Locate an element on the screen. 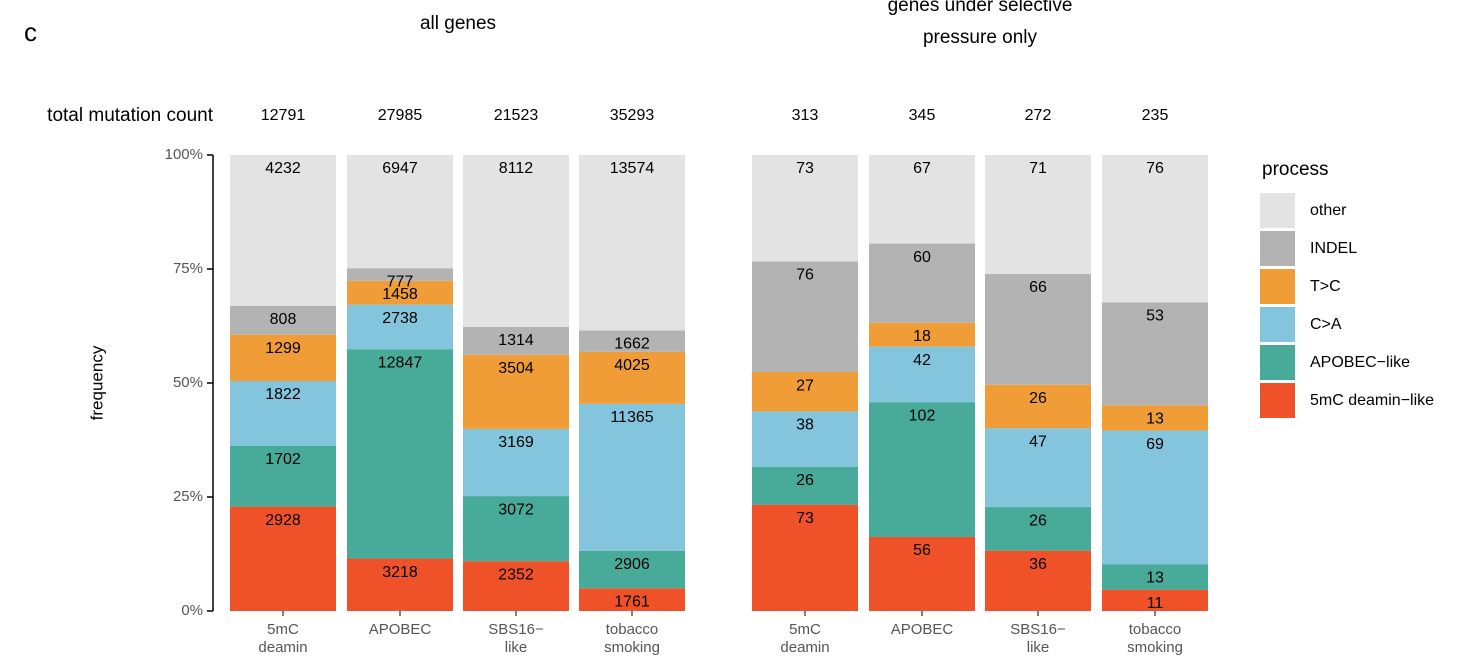  value-label: 2906 is located at coordinates (632, 564).